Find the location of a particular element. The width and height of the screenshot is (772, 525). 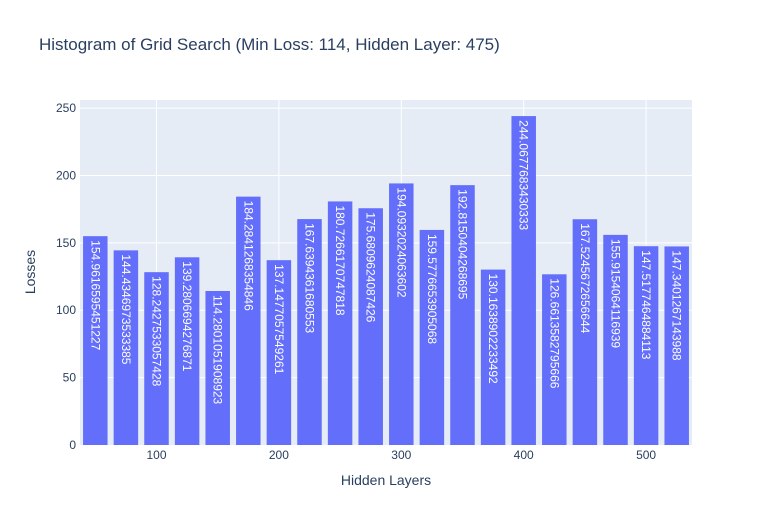

x-tick-label: 400 is located at coordinates (524, 455).